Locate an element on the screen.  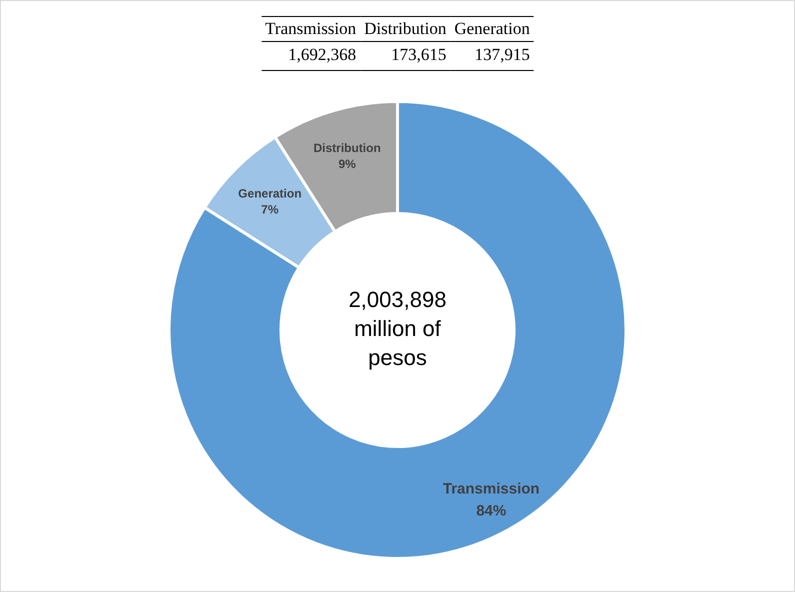
text: 2,003,898 million of pesos is located at coordinates (397, 328).